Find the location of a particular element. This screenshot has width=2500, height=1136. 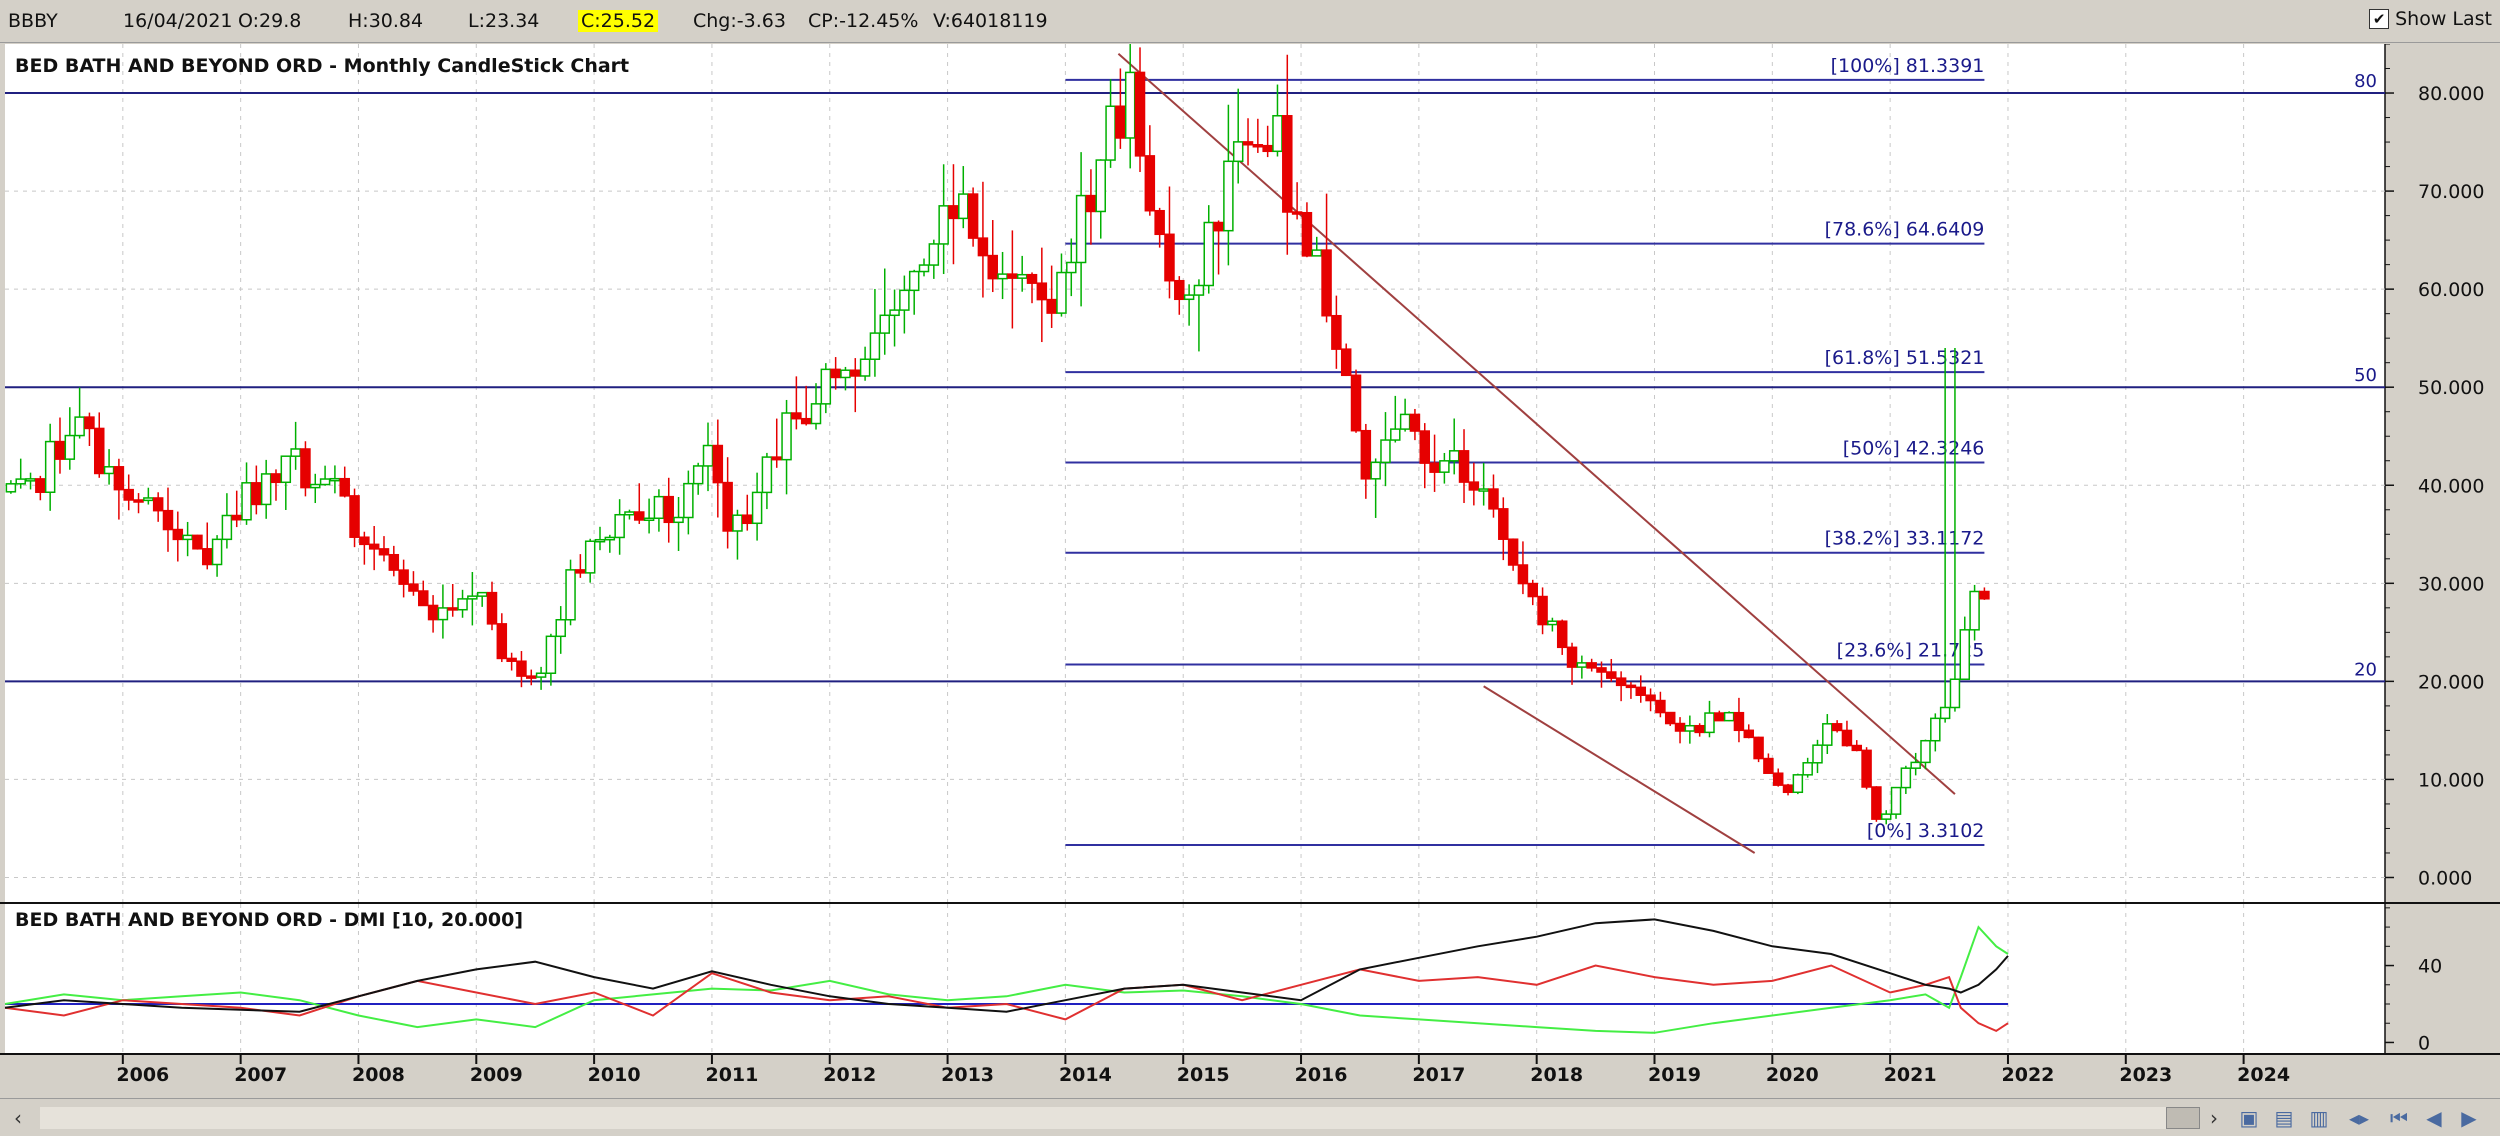

zoom-out-icon: ▤ is located at coordinates (2284, 1118).